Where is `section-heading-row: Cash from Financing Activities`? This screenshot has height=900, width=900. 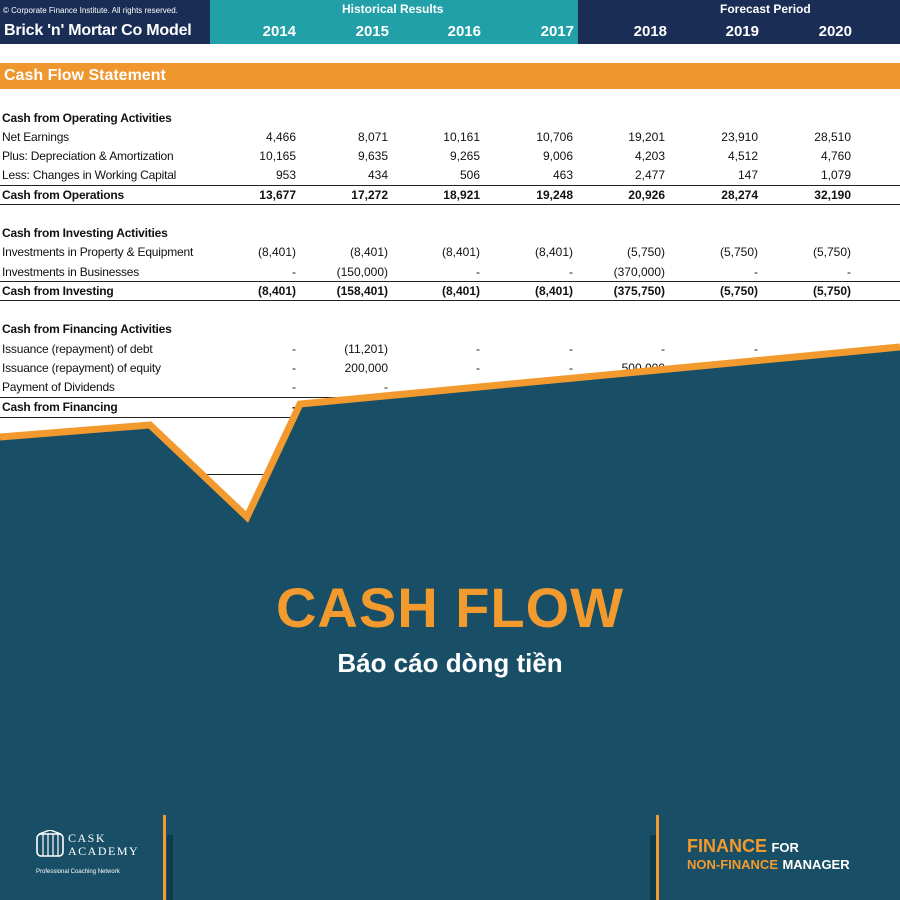
section-heading-row: Cash from Financing Activities is located at coordinates (450, 329).